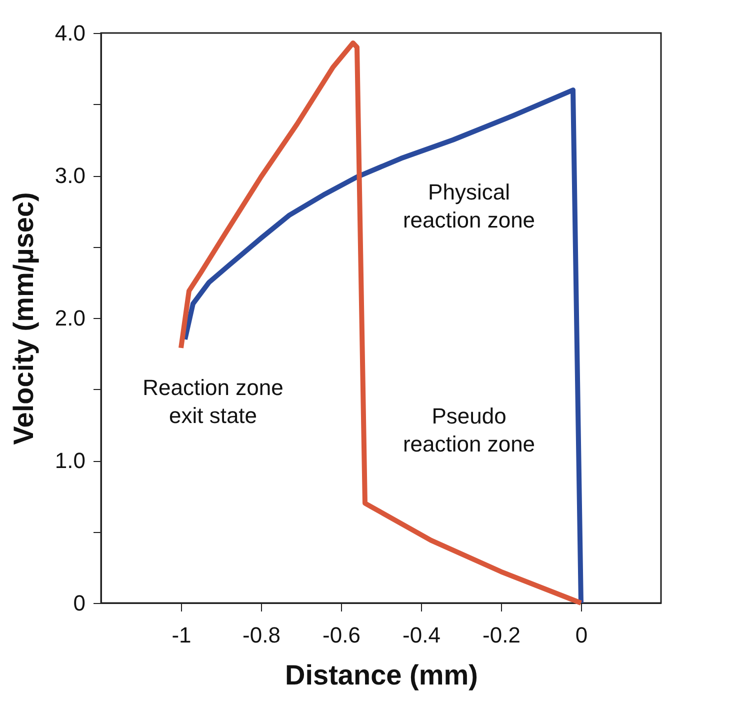 The image size is (742, 716). What do you see at coordinates (501, 635) in the screenshot?
I see `x-tick-label: -0.2` at bounding box center [501, 635].